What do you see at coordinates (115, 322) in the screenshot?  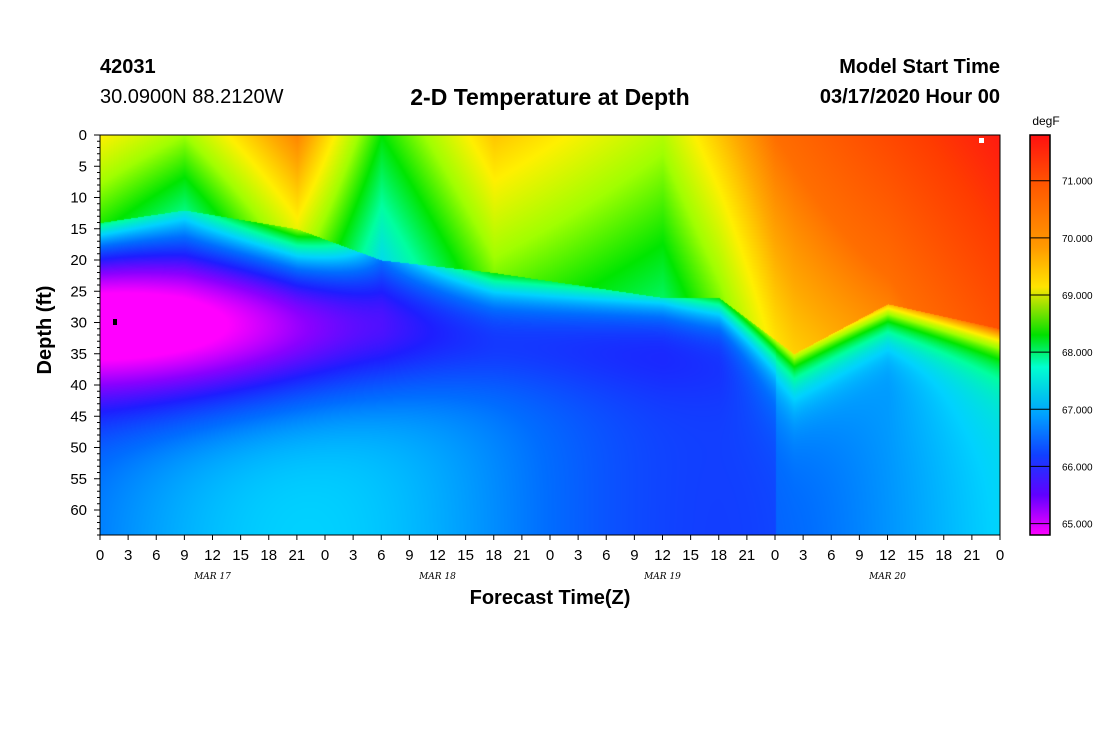 I see `cold-core-marker` at bounding box center [115, 322].